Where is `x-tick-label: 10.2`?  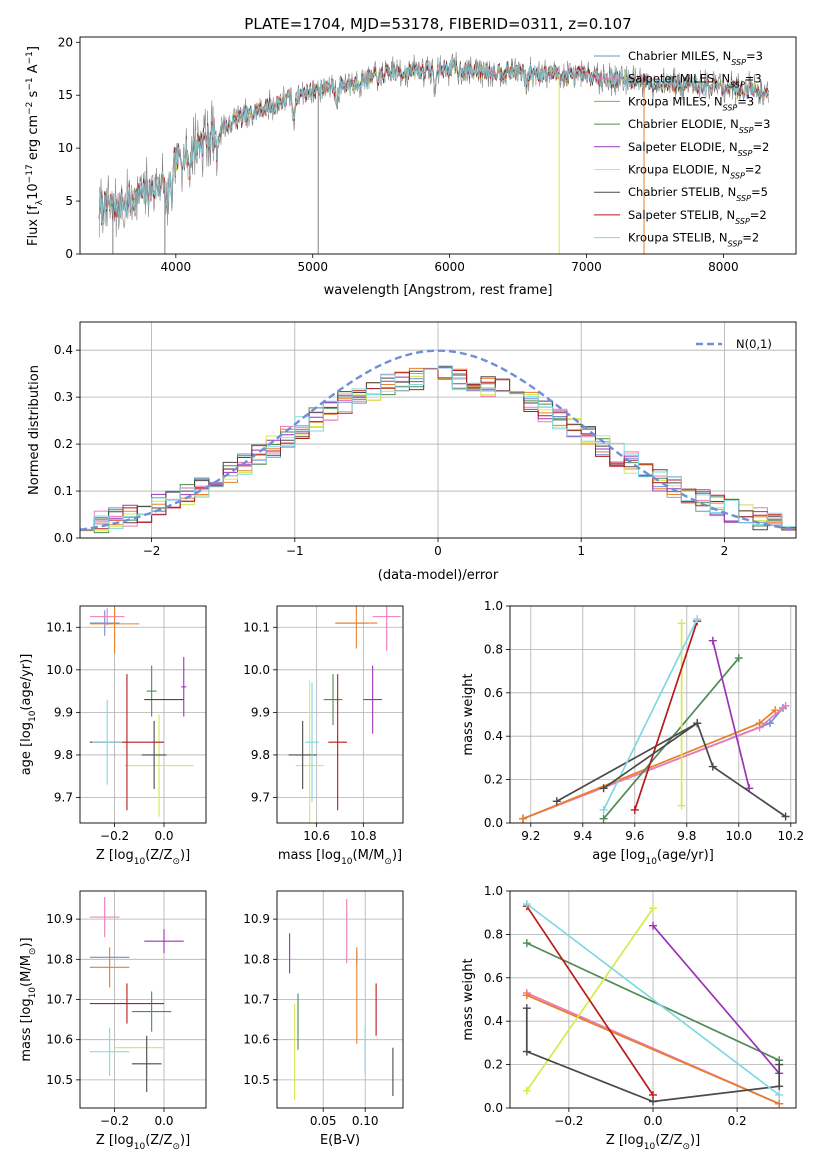
x-tick-label: 10.2 is located at coordinates (790, 836).